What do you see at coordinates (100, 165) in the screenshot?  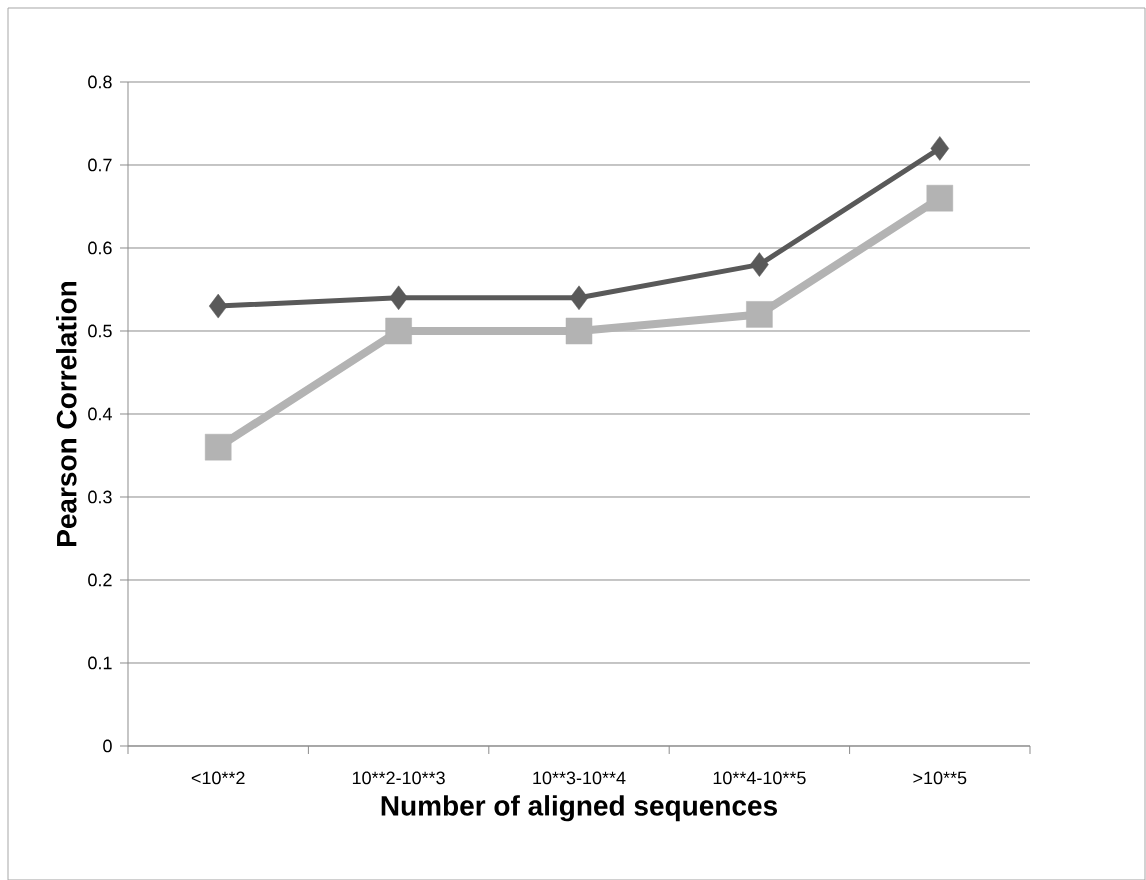 I see `y-tick-label: 0.7` at bounding box center [100, 165].